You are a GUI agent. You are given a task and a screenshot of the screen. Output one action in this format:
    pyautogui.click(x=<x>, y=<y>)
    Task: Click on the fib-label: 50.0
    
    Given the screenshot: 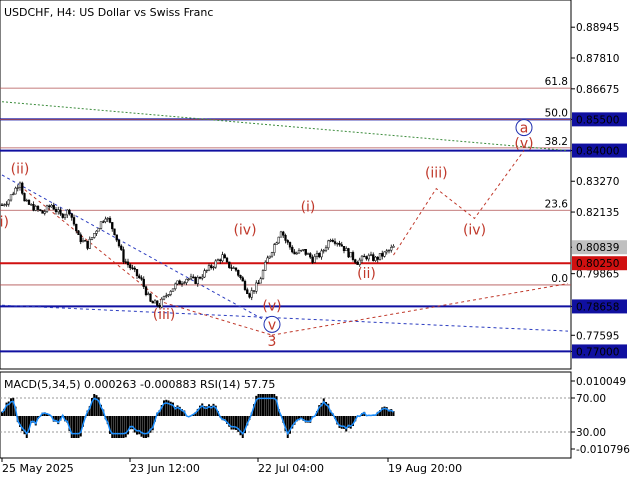 What is the action you would take?
    pyautogui.click(x=556, y=113)
    